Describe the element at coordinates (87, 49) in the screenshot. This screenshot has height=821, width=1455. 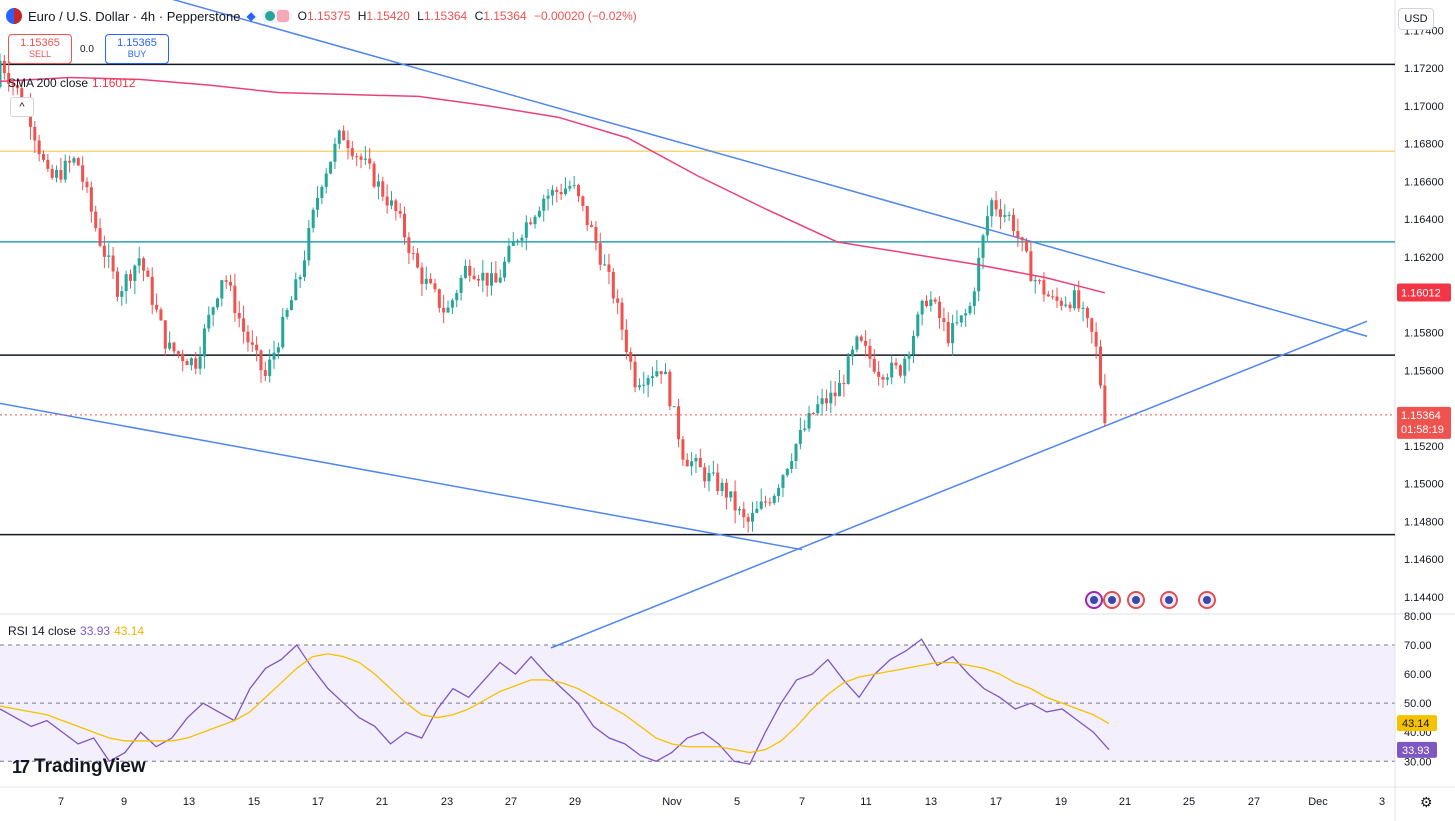
I see `spread-value: 0.0` at that location.